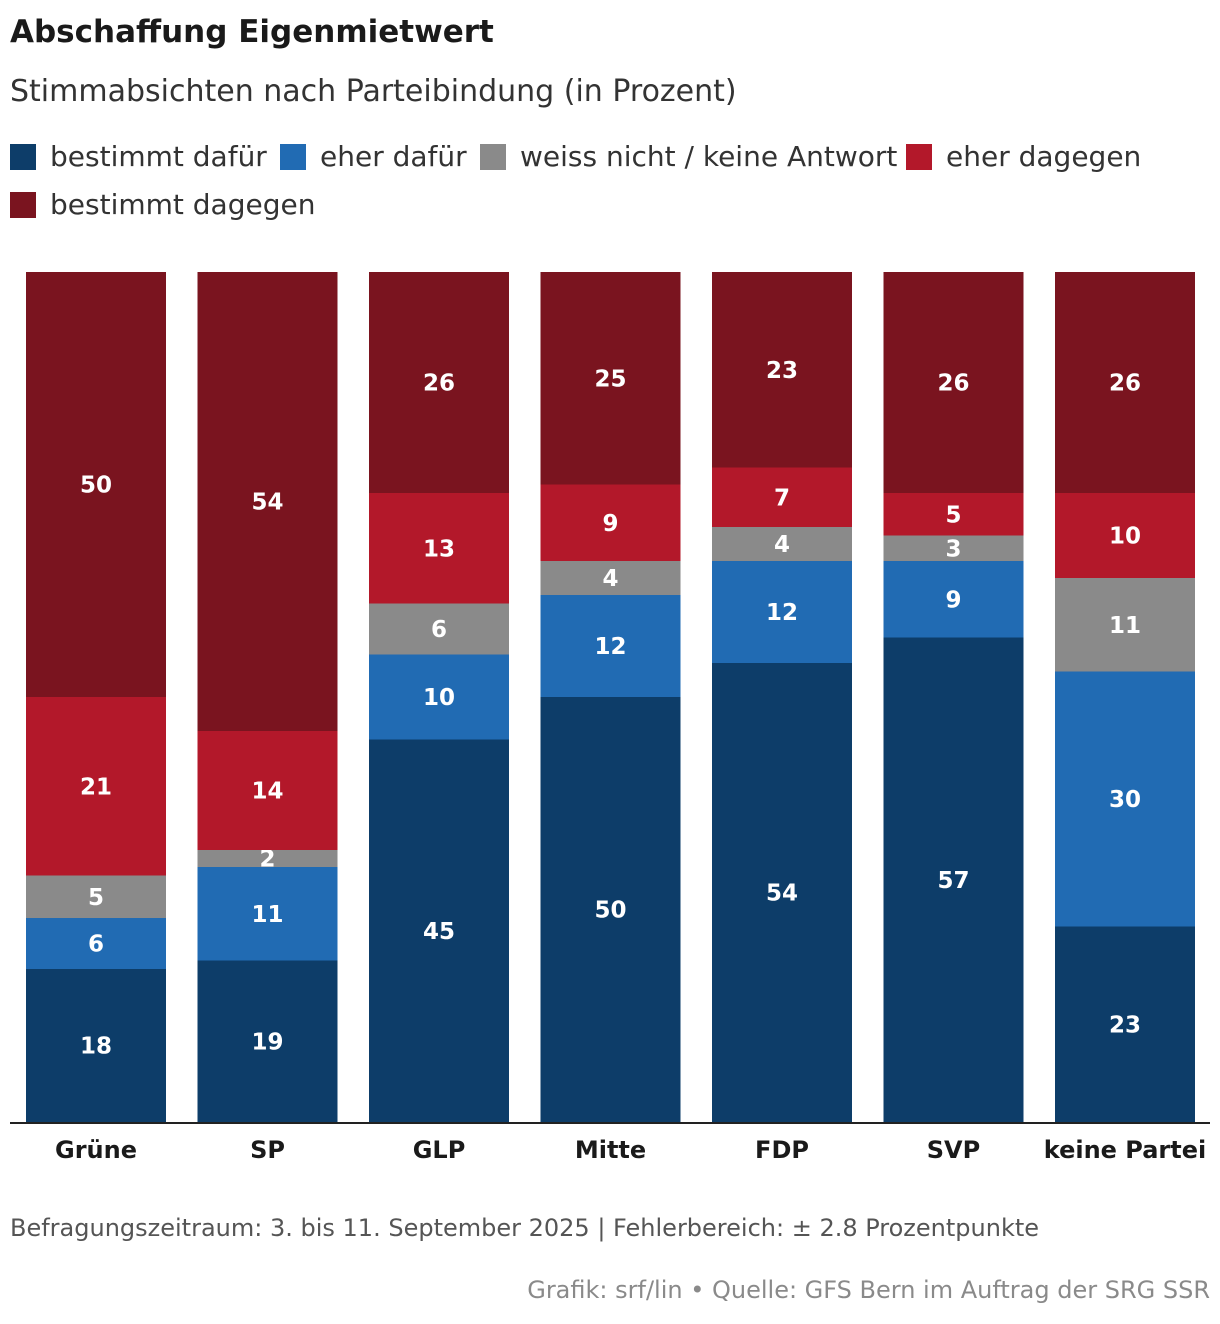 The width and height of the screenshot is (1220, 1324). I want to click on data-label: 19, so click(267, 1042).